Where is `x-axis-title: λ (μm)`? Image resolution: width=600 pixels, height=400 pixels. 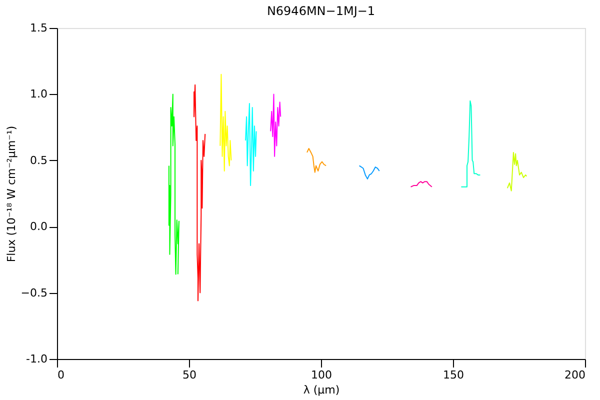
x-axis-title: λ (μm) is located at coordinates (321, 390).